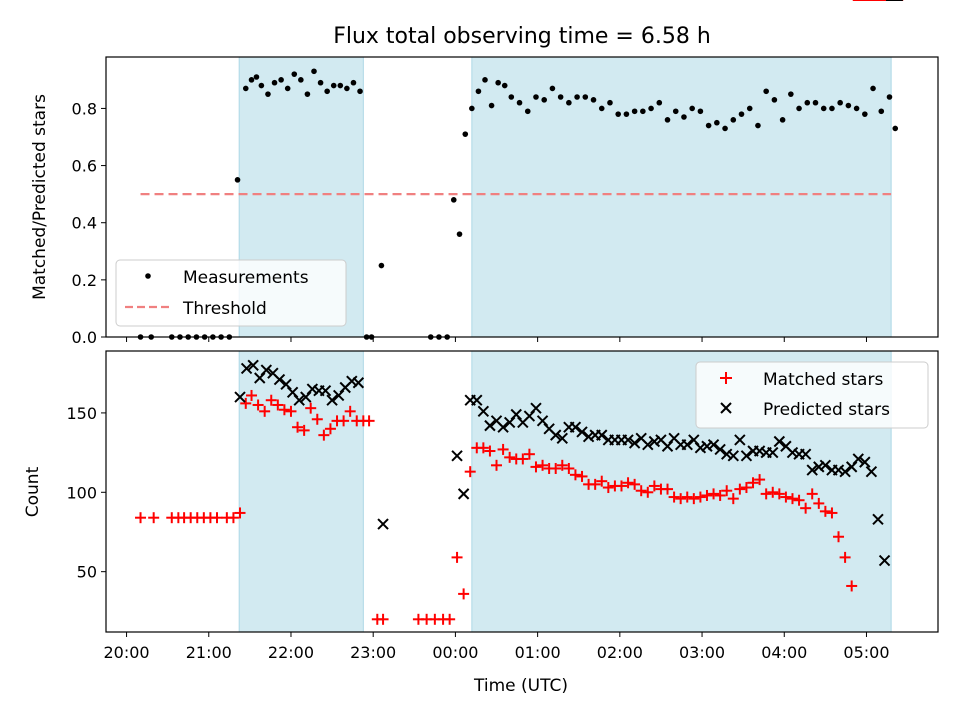 Image resolution: width=960 pixels, height=720 pixels. Describe the element at coordinates (81, 413) in the screenshot. I see `count-y-tick-label: 150` at that location.